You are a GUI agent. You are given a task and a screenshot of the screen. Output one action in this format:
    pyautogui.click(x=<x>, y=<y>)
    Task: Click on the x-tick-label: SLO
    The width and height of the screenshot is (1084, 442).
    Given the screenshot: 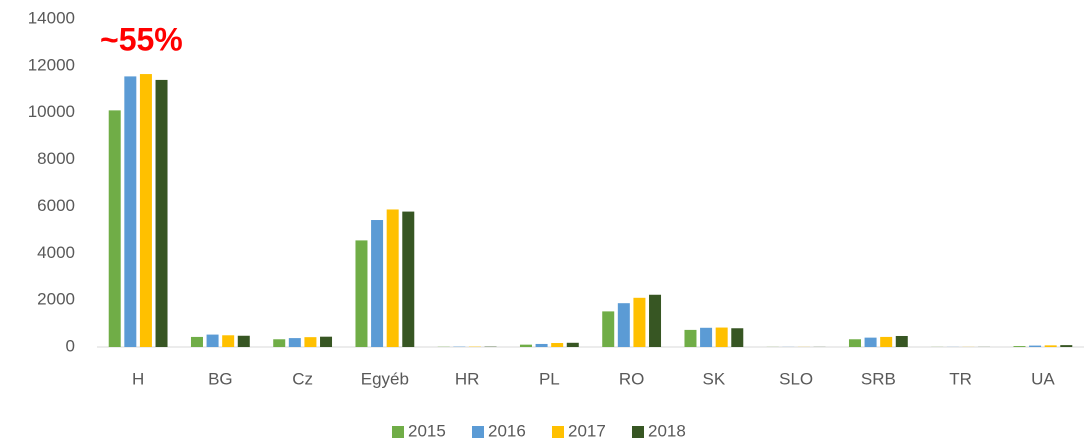 What is the action you would take?
    pyautogui.click(x=796, y=378)
    